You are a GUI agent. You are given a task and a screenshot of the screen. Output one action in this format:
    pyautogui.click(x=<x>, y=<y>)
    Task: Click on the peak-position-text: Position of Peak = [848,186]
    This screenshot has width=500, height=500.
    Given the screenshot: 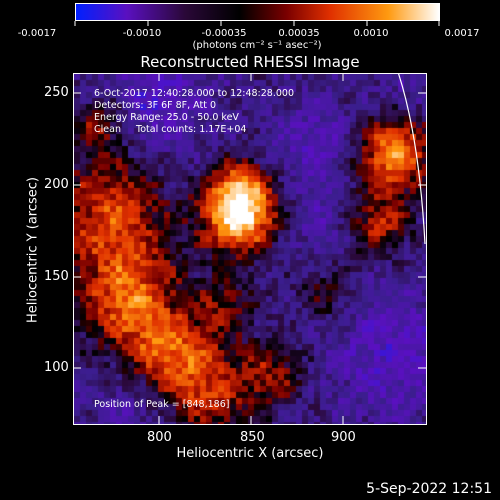 What is the action you would take?
    pyautogui.click(x=162, y=404)
    